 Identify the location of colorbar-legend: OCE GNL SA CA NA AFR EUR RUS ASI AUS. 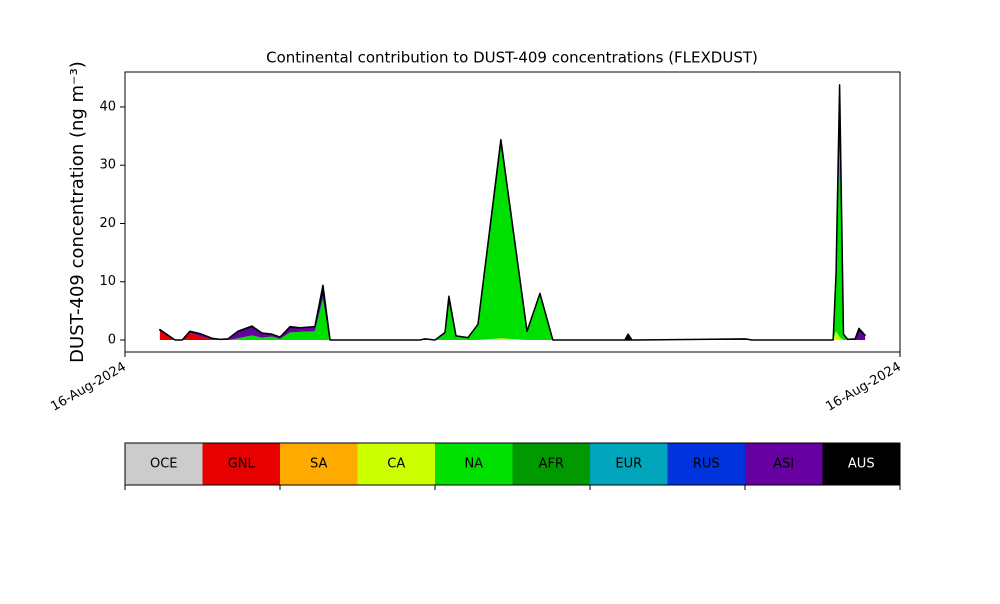
(512, 466).